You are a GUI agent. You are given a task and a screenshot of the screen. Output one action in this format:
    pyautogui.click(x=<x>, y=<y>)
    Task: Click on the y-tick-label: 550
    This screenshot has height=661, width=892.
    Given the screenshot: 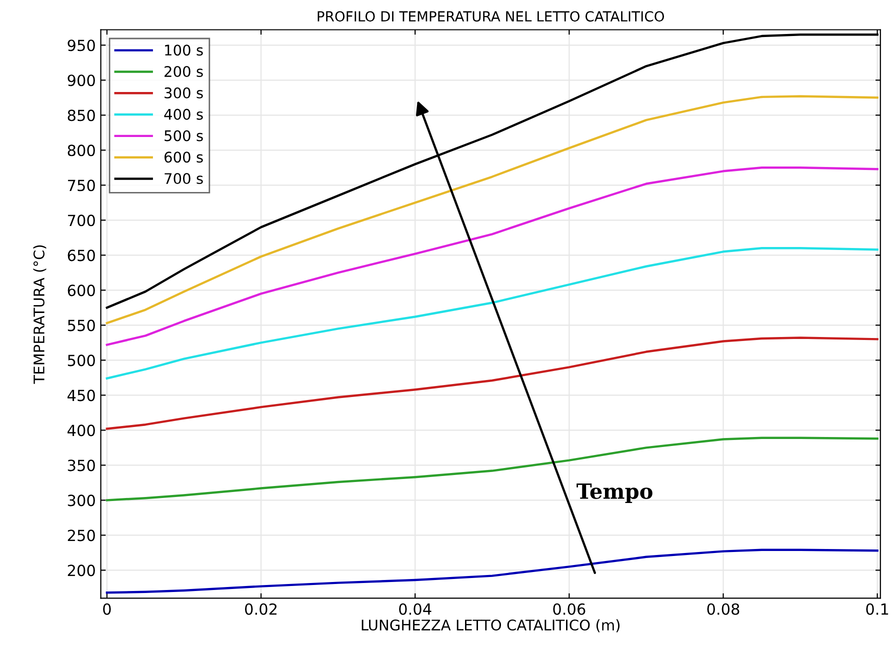 What is the action you would take?
    pyautogui.click(x=81, y=326)
    